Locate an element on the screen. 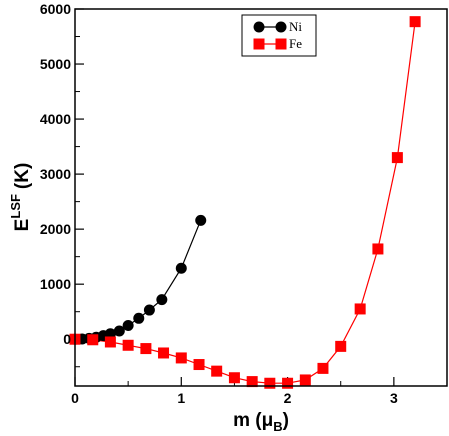 This screenshot has height=436, width=449. y-tick-label: 2000 is located at coordinates (55, 229).